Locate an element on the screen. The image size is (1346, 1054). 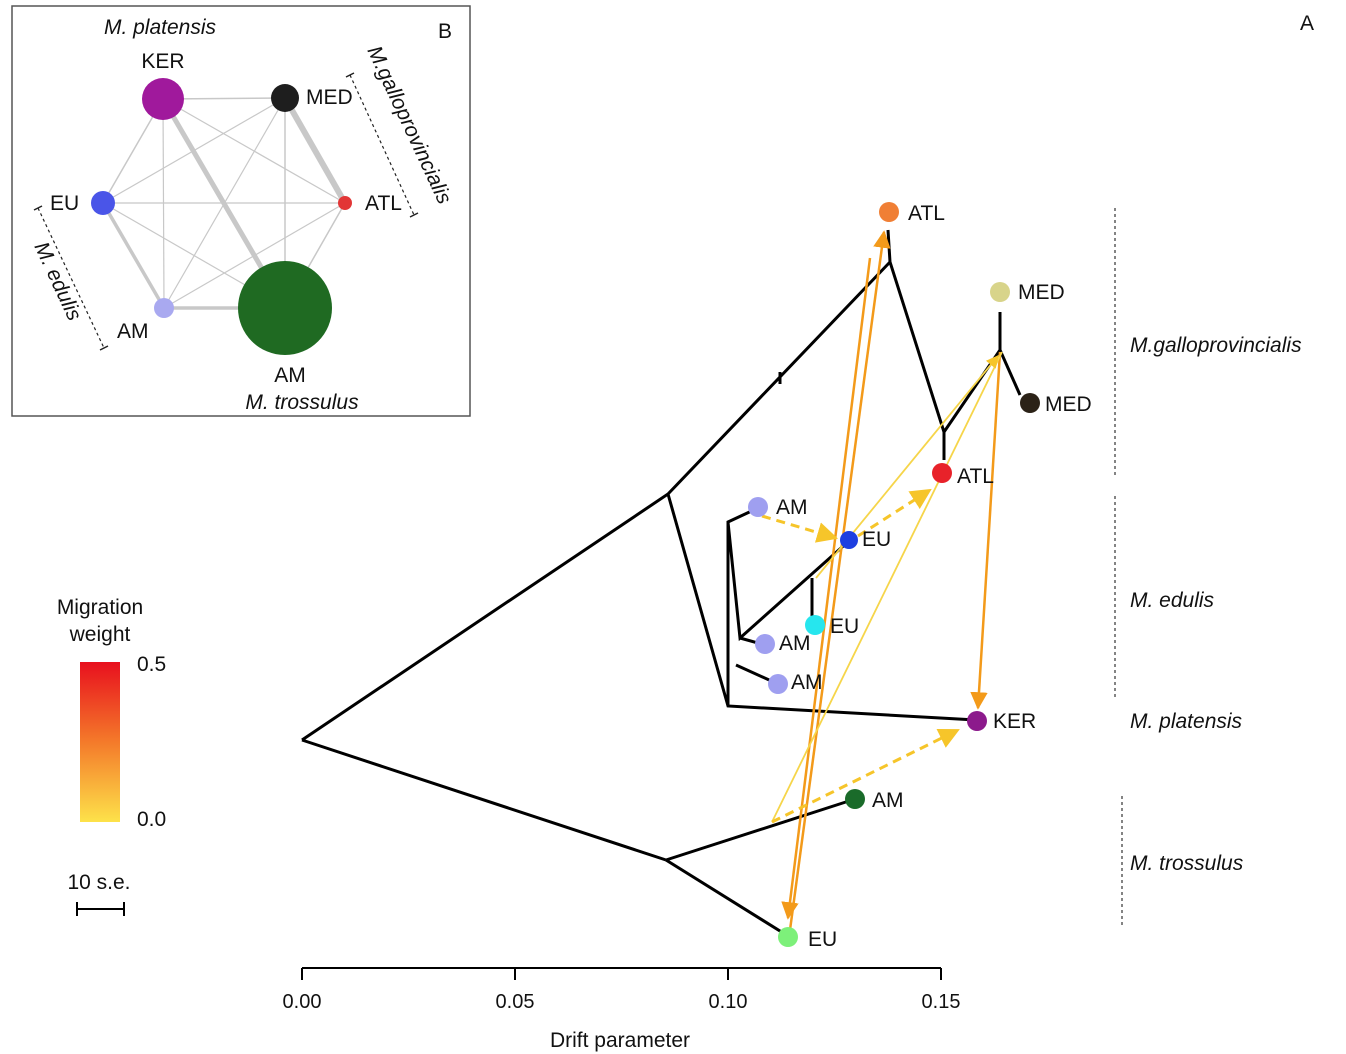
branch-med2 is located at coordinates (1010, 372).